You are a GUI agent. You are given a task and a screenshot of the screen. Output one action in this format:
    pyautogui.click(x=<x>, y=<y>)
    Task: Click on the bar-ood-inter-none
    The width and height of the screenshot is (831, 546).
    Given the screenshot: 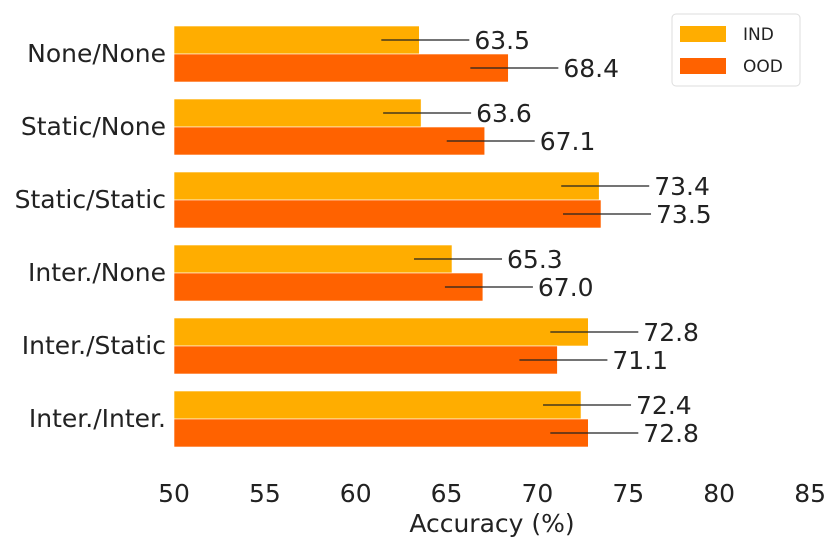 What is the action you would take?
    pyautogui.click(x=328, y=287)
    